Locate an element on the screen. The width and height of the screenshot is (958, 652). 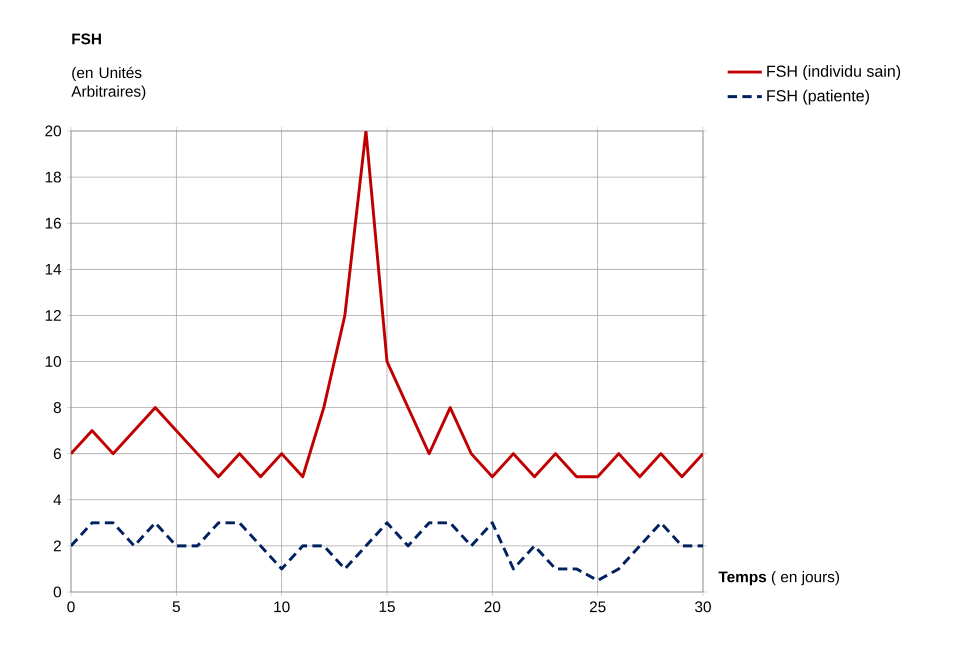
x-tick-label: 0 is located at coordinates (71, 606).